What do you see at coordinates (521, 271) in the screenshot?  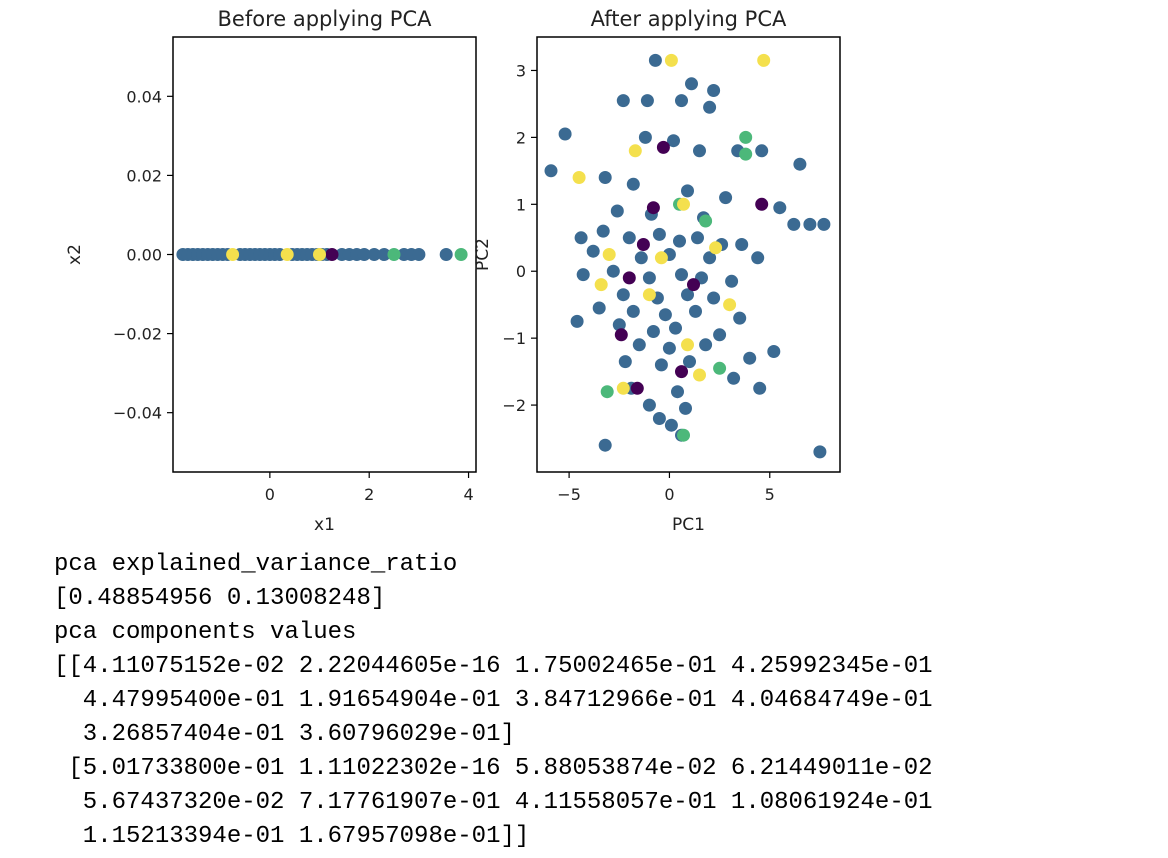 I see `y-tick-label: 0` at bounding box center [521, 271].